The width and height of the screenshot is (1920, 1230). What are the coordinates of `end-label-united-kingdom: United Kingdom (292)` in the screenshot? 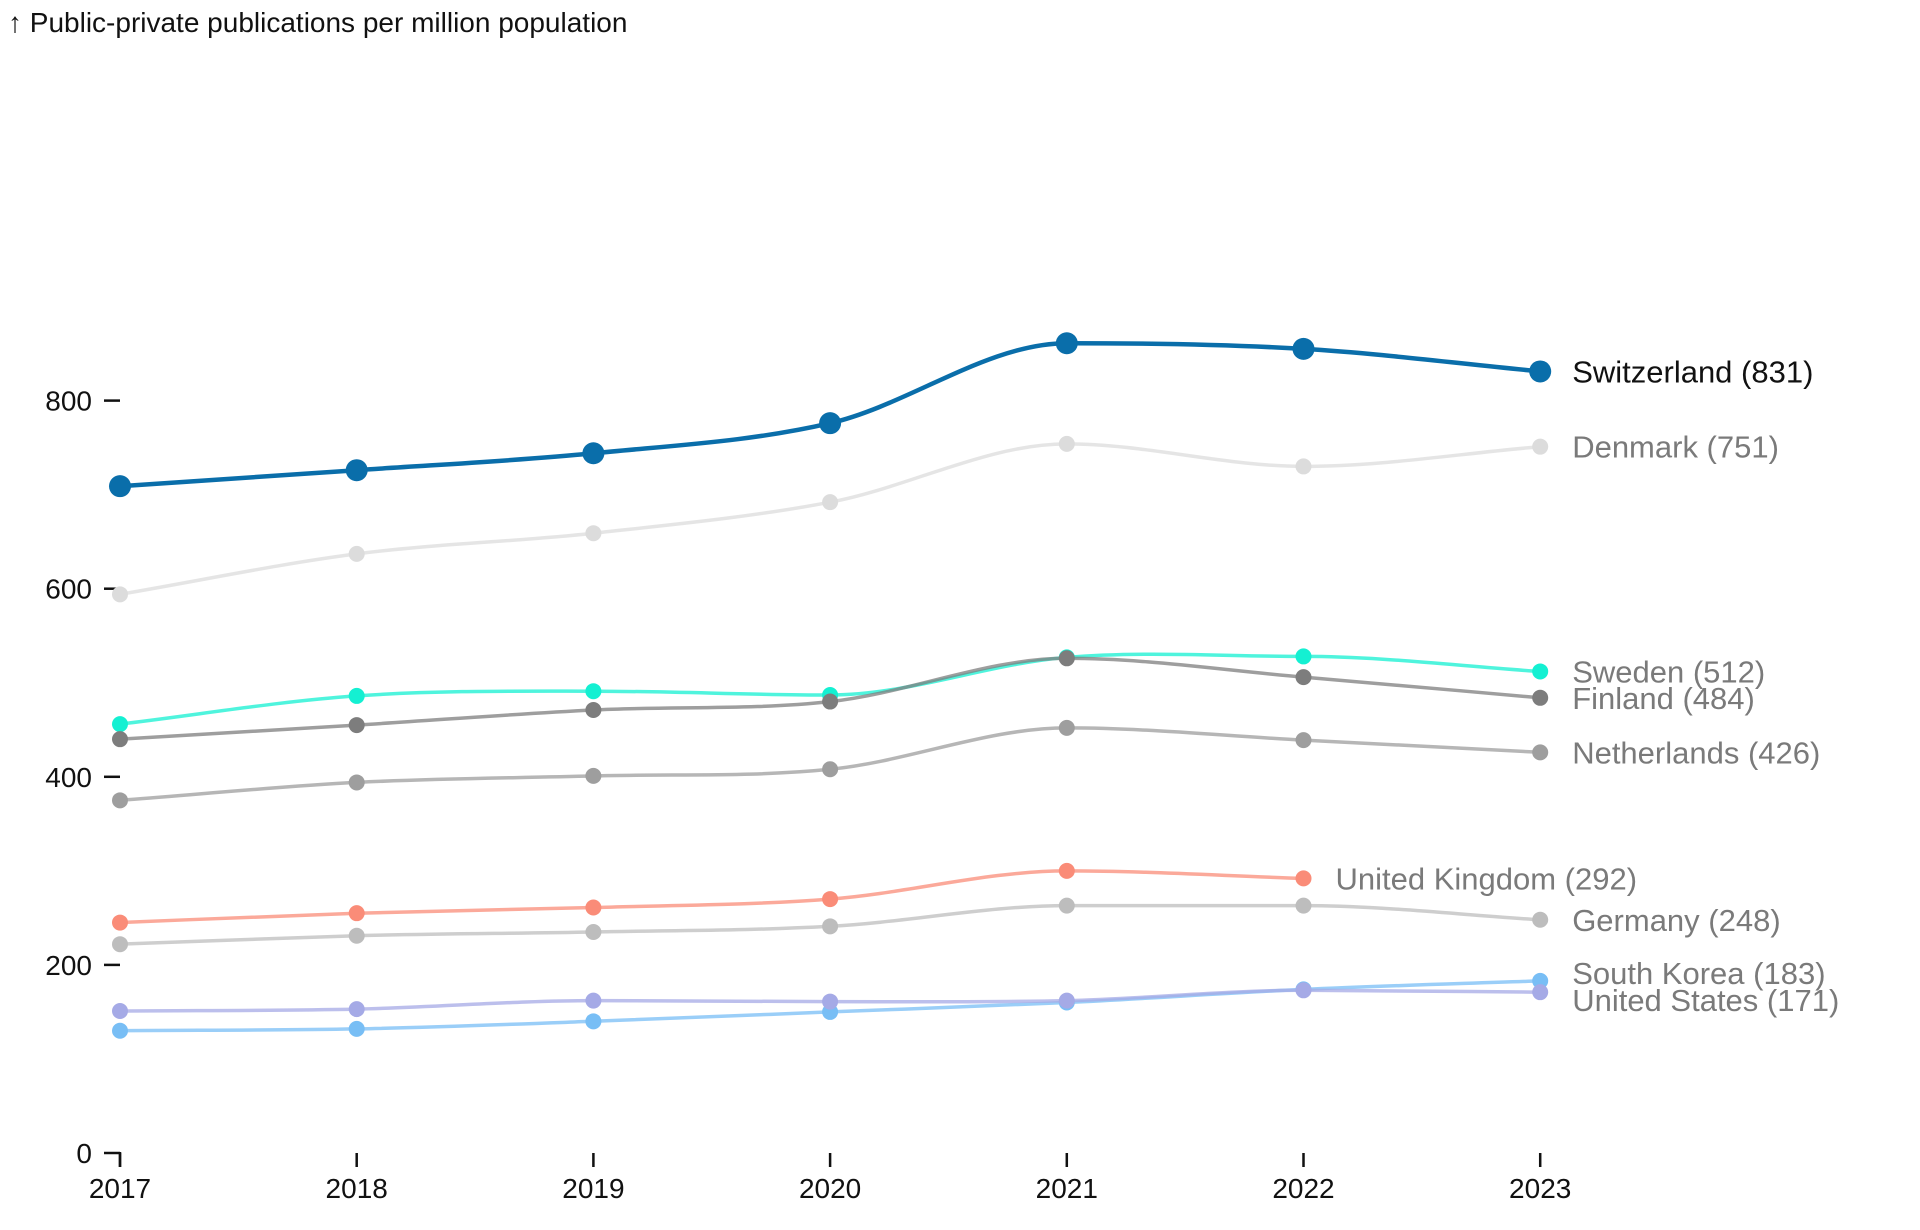 It's located at (1487, 878).